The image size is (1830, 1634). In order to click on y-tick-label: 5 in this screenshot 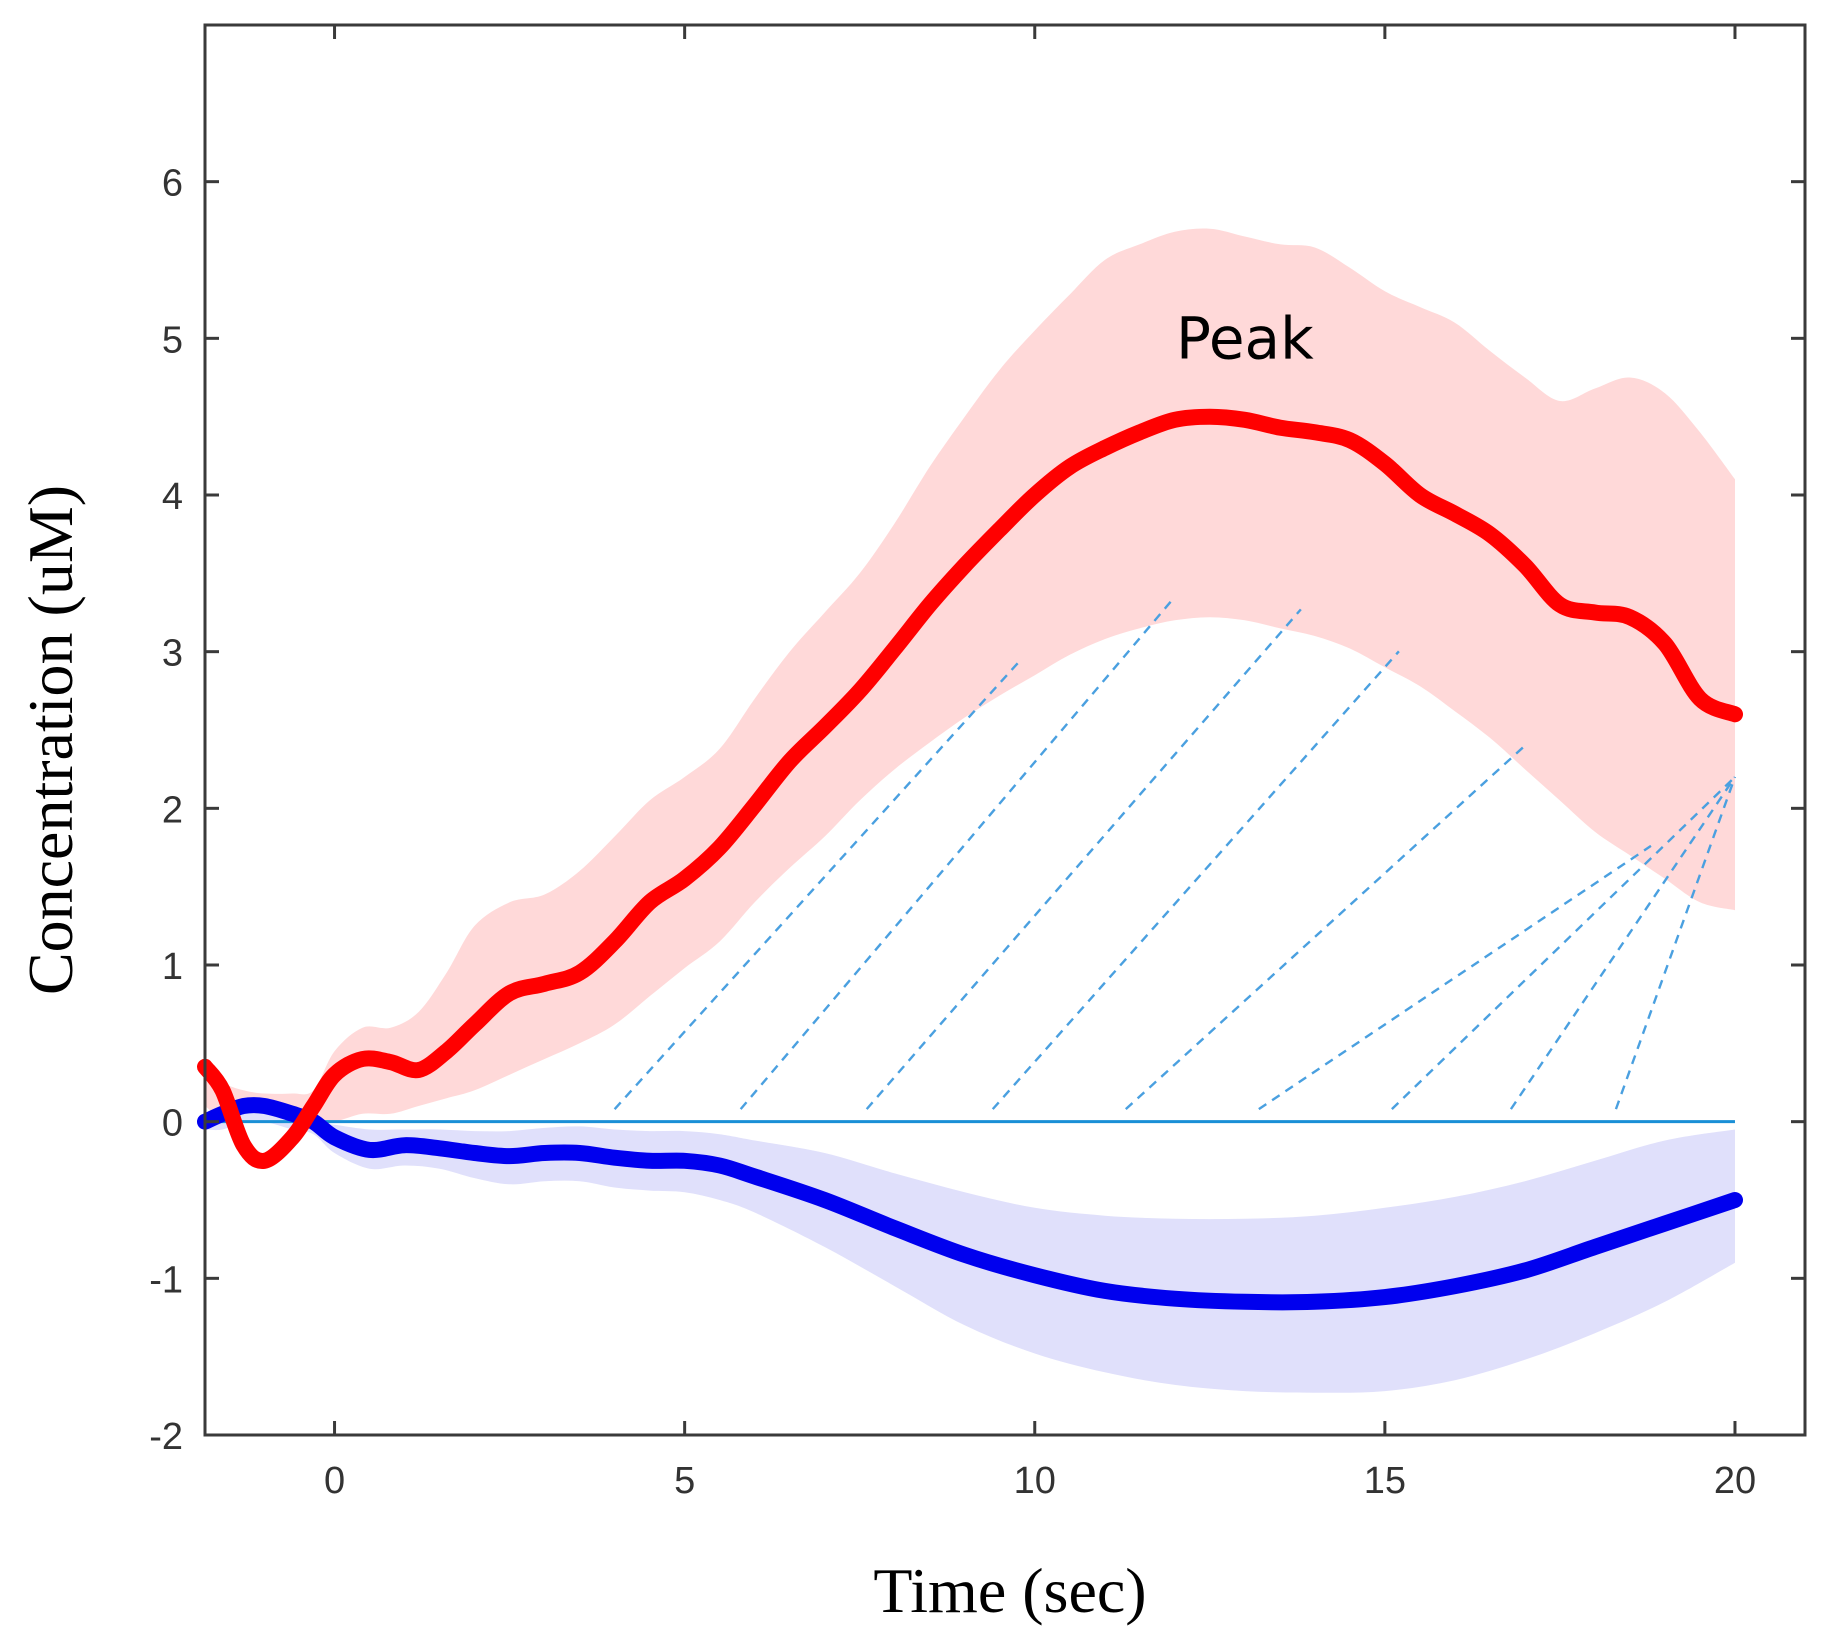, I will do `click(172, 340)`.